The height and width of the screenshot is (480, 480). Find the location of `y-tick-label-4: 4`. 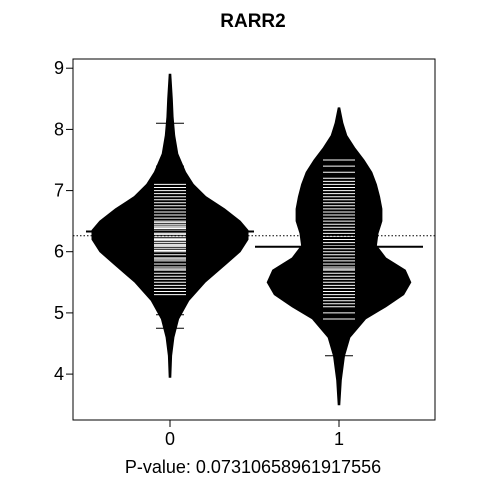

y-tick-label-4: 4 is located at coordinates (59, 374).